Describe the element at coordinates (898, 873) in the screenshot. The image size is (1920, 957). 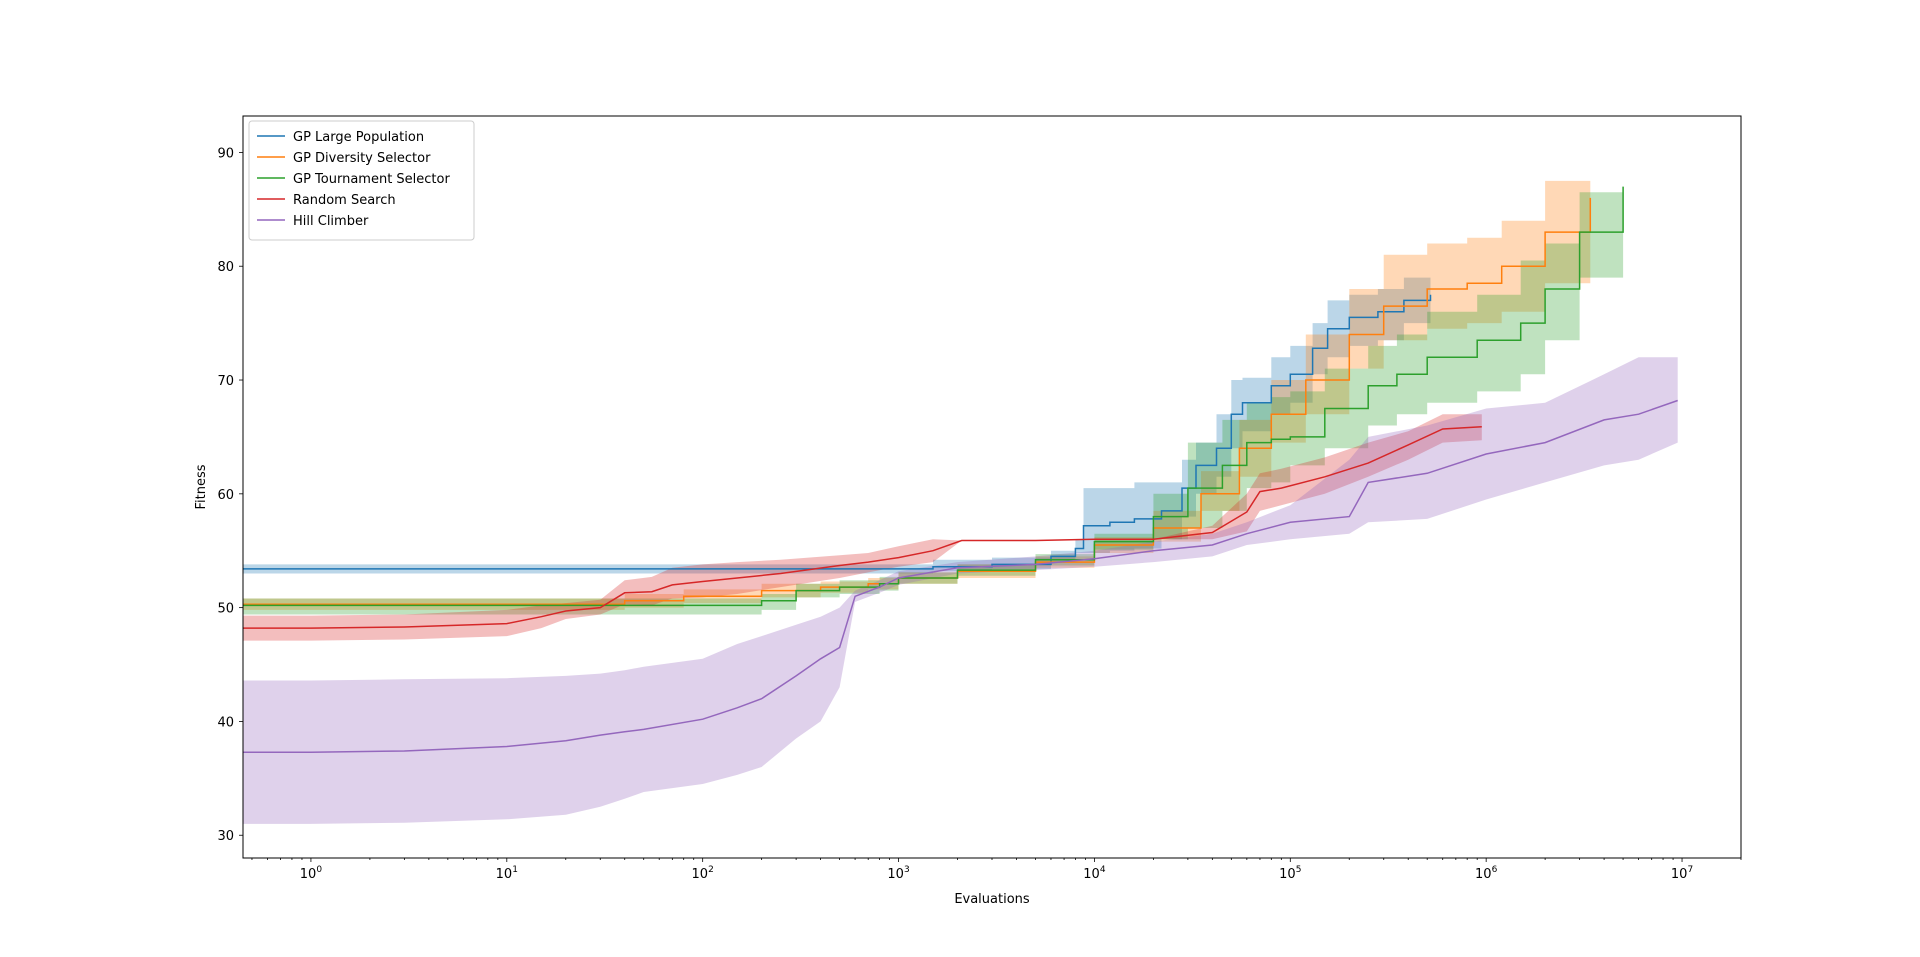
I see `x-tick-label: 10³` at that location.